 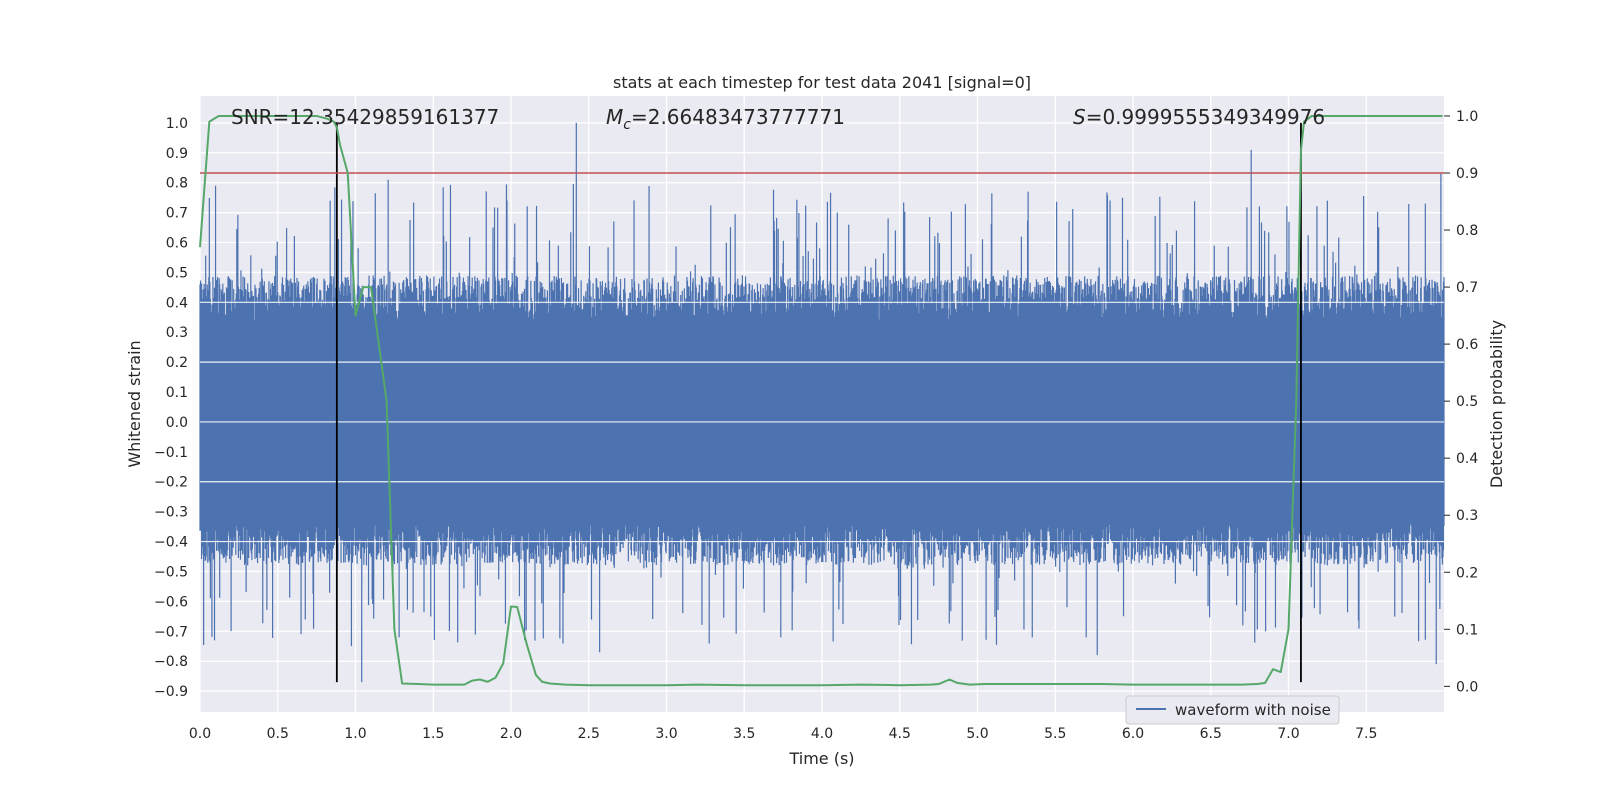 I want to click on y2-axis-label: Detection probability, so click(x=1496, y=404).